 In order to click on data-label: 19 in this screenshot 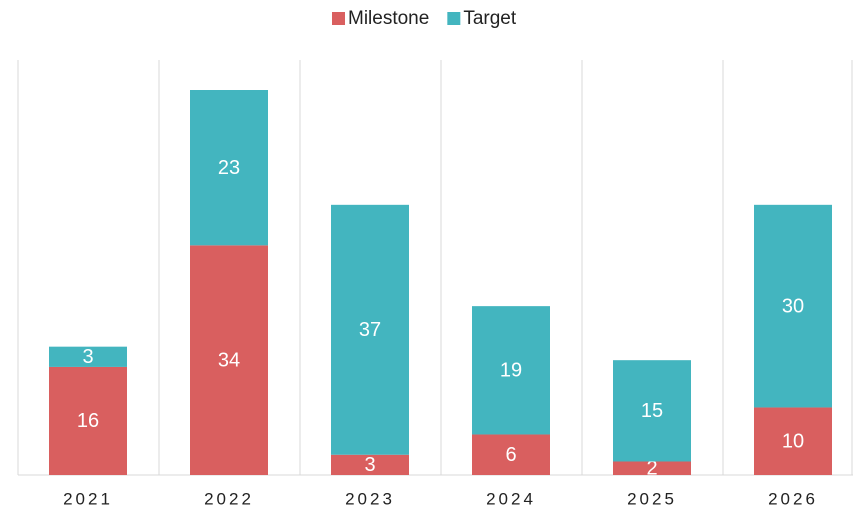, I will do `click(511, 371)`.